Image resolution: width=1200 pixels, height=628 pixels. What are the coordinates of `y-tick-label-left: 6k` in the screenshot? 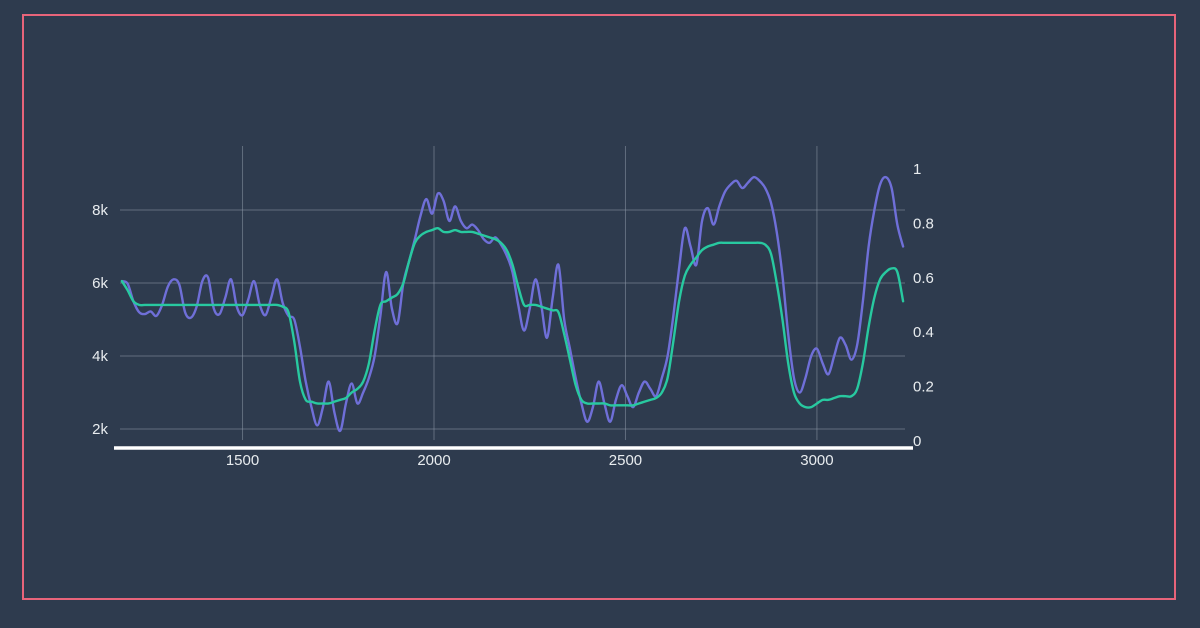 It's located at (100, 283).